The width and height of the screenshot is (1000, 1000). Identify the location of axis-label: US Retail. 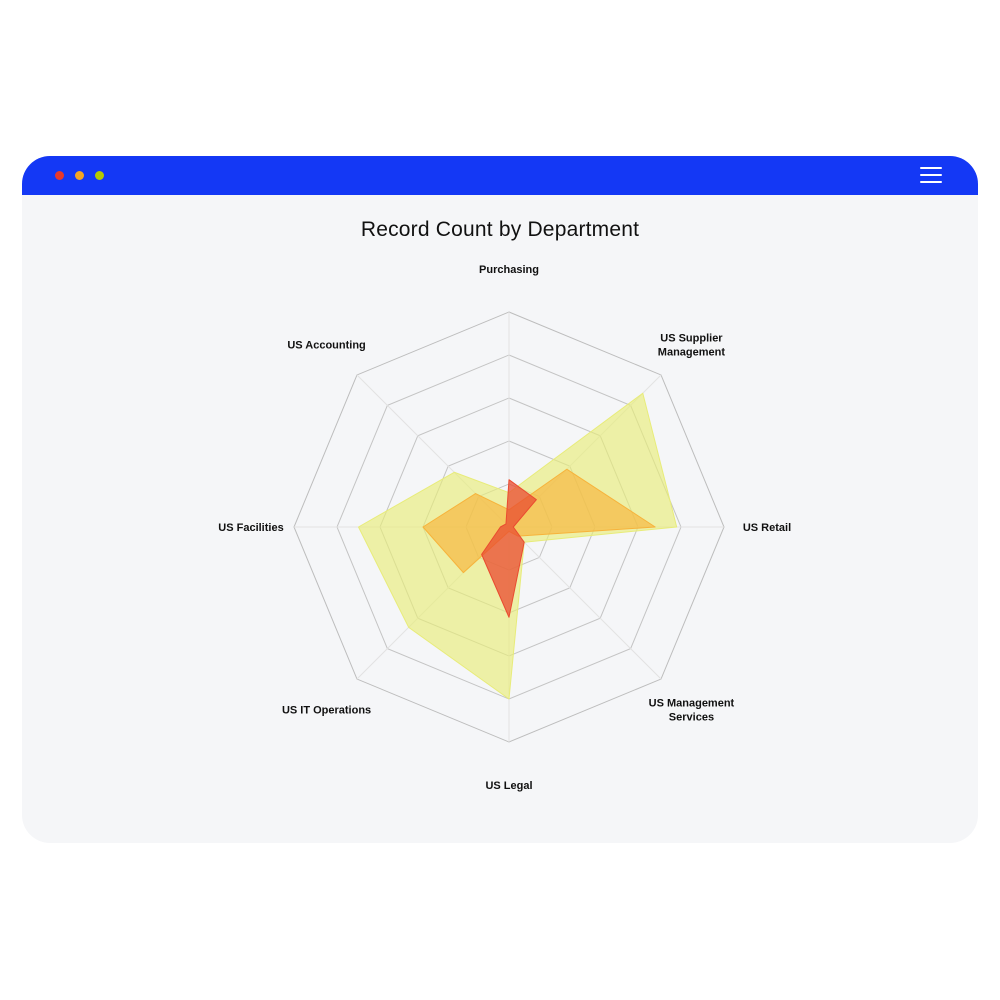
(767, 528).